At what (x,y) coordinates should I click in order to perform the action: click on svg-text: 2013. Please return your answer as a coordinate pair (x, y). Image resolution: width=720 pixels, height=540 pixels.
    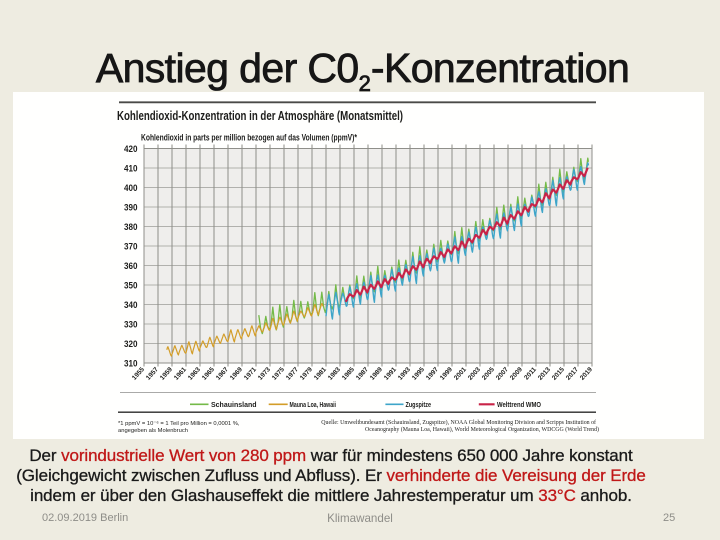
    Looking at the image, I should click on (544, 374).